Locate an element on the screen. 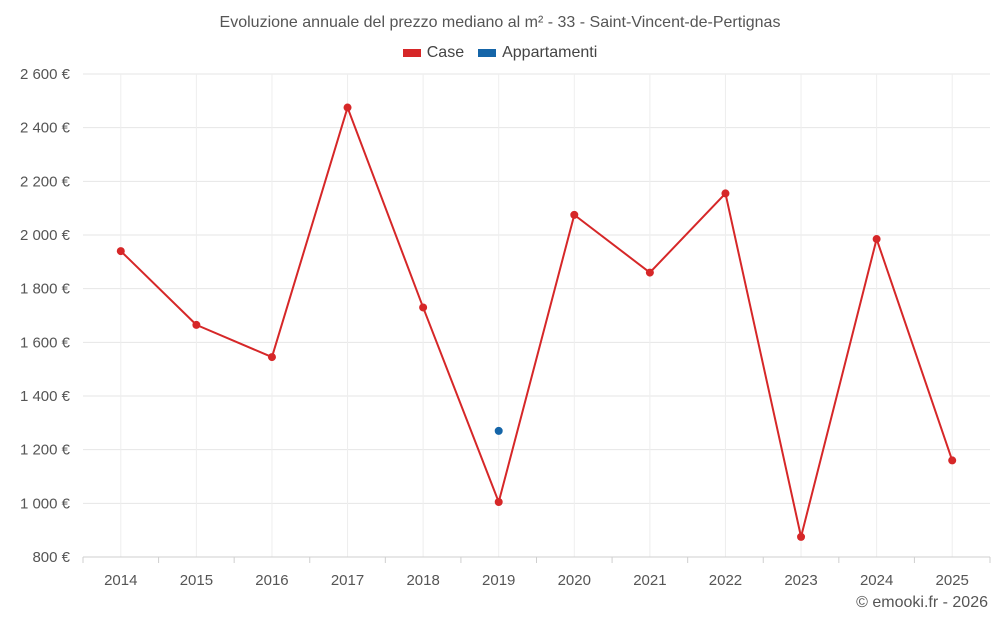 This screenshot has height=625, width=1000. legend-label-appartamenti: Appartamenti is located at coordinates (550, 52).